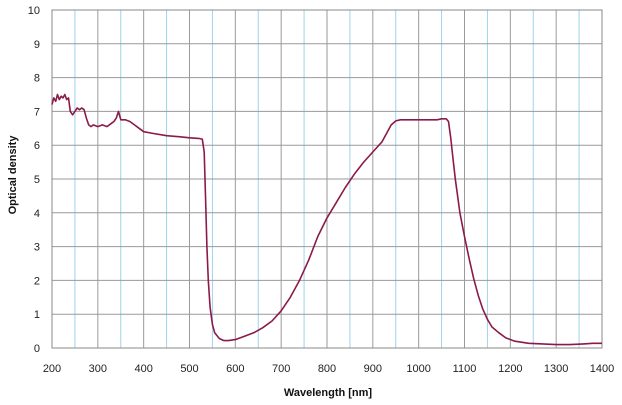 This screenshot has width=622, height=405. Describe the element at coordinates (281, 369) in the screenshot. I see `x-tick-label: 700` at that location.